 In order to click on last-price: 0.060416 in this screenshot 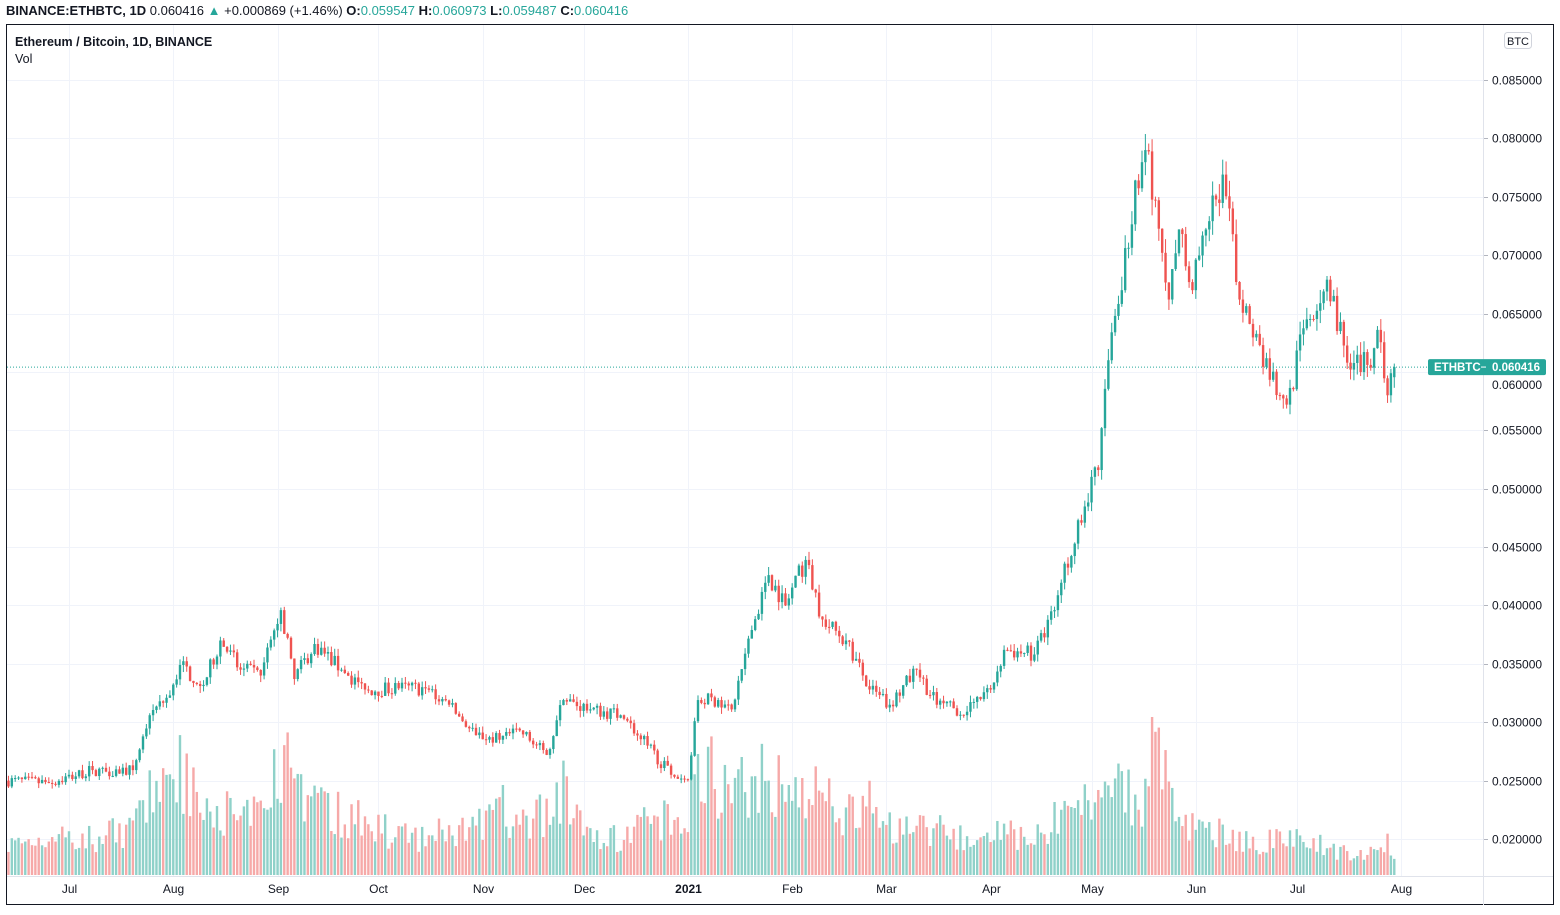, I will do `click(176, 10)`.